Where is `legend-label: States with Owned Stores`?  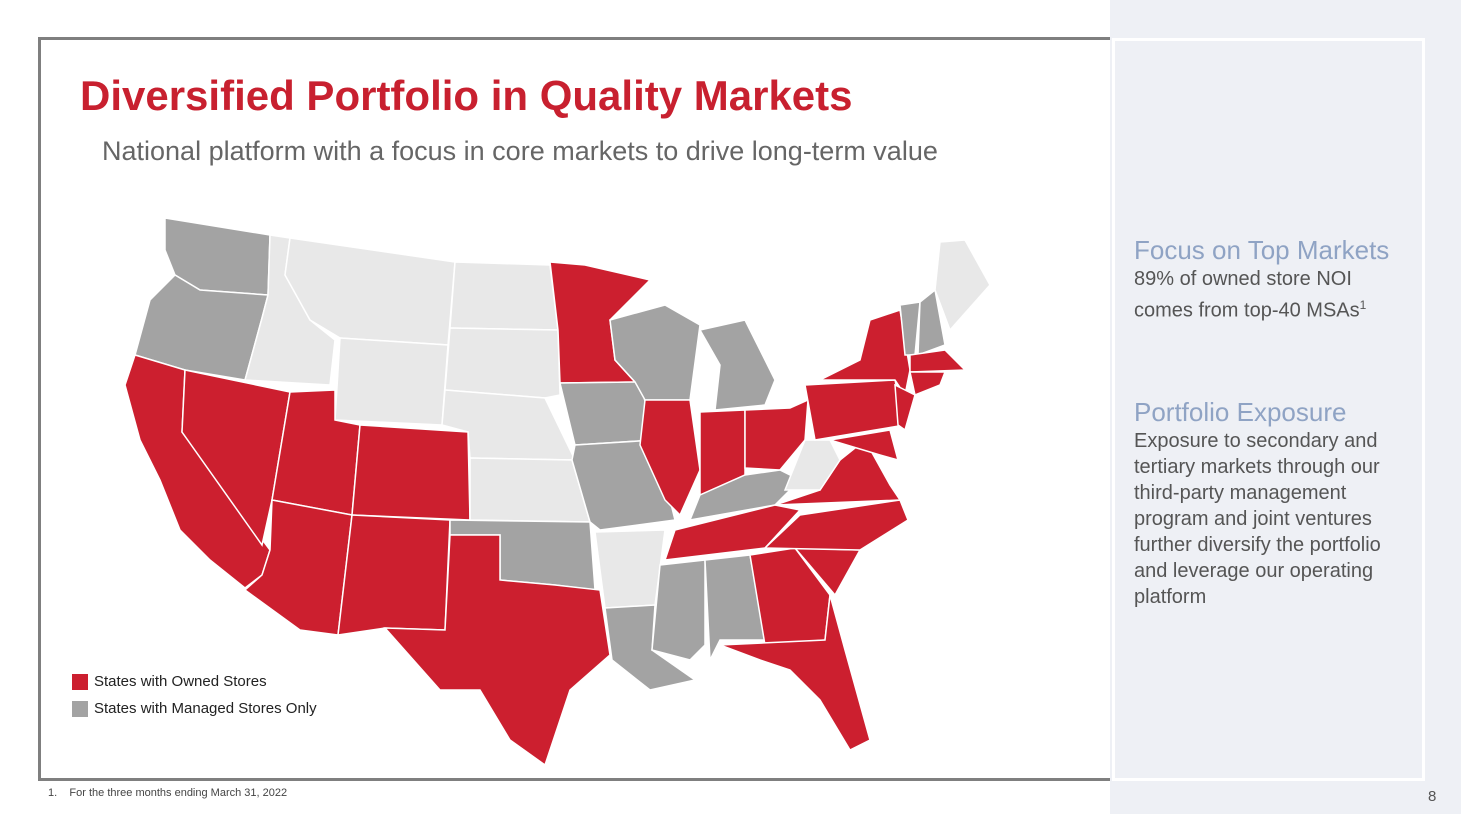
legend-label: States with Owned Stores is located at coordinates (180, 681).